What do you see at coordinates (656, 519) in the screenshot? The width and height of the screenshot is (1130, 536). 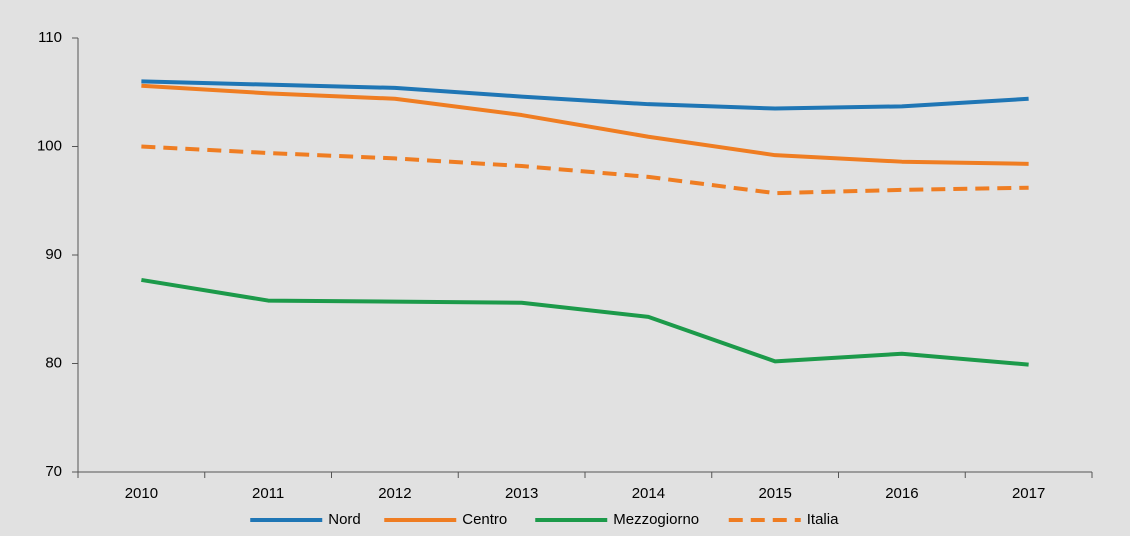 I see `legend-label: Mezzogiorno` at bounding box center [656, 519].